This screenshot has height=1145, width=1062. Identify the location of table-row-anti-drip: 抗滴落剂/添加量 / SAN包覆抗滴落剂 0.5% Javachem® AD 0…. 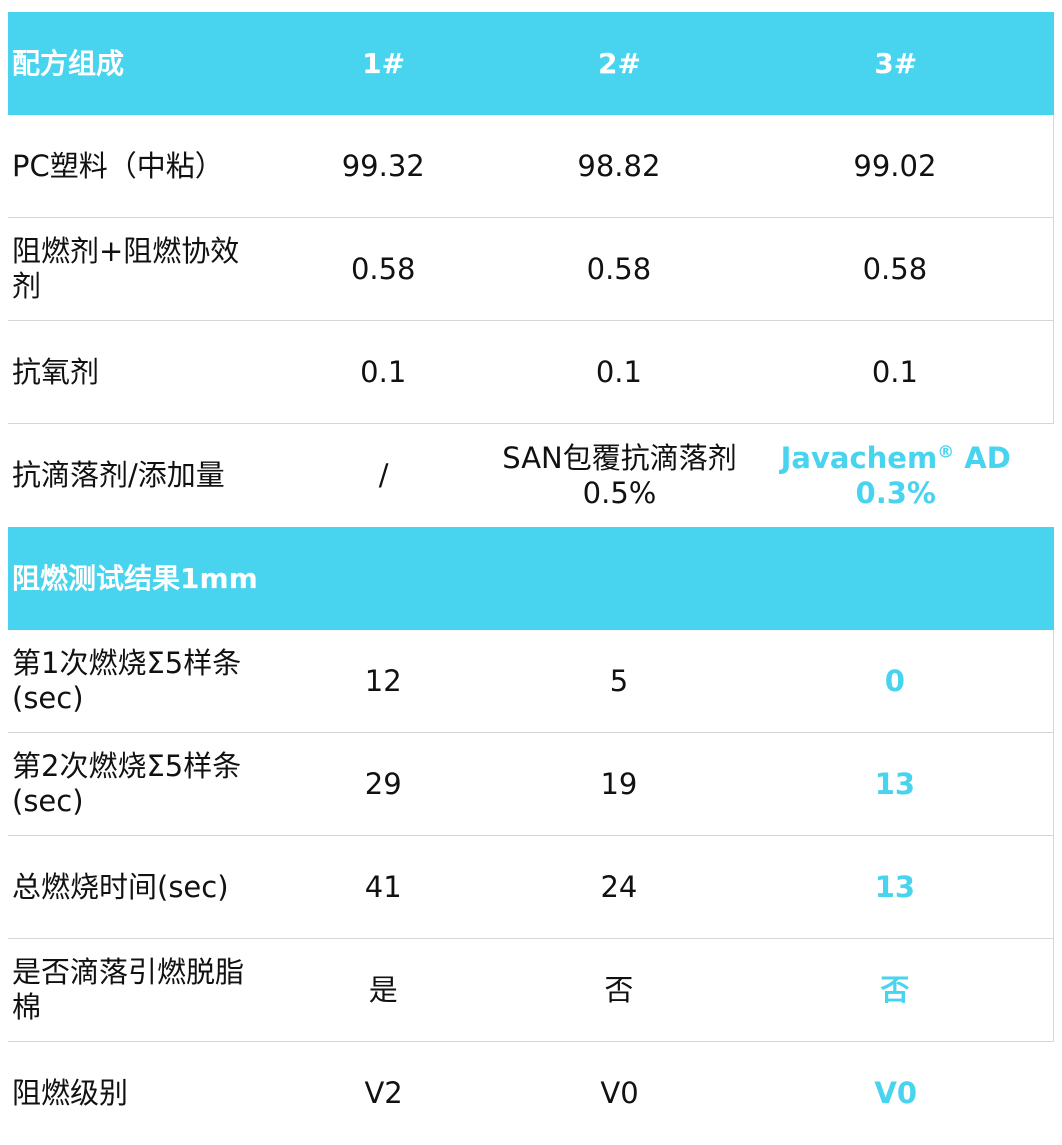
(531, 475).